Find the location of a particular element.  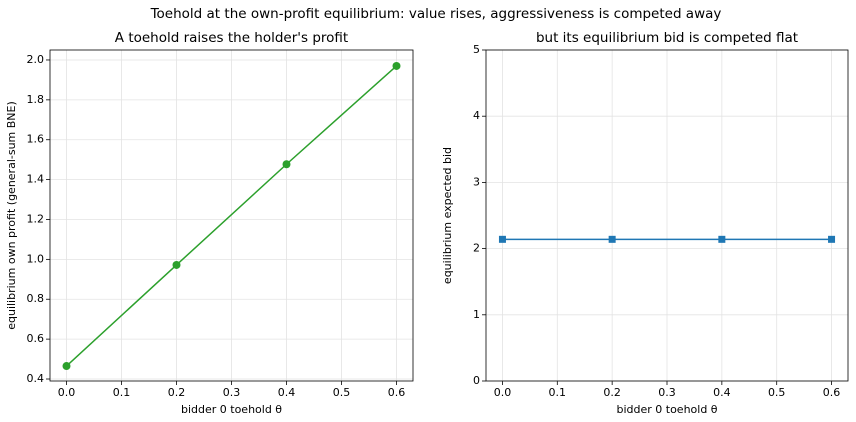

y-tick-label: 0.4 is located at coordinates (36, 378).